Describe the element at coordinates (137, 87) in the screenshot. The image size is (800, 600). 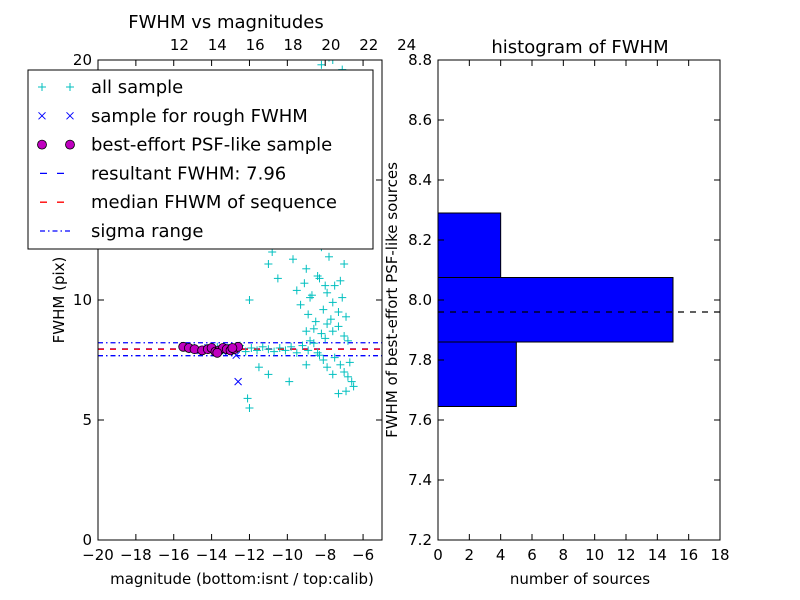
I see `legend-label: all sample` at that location.